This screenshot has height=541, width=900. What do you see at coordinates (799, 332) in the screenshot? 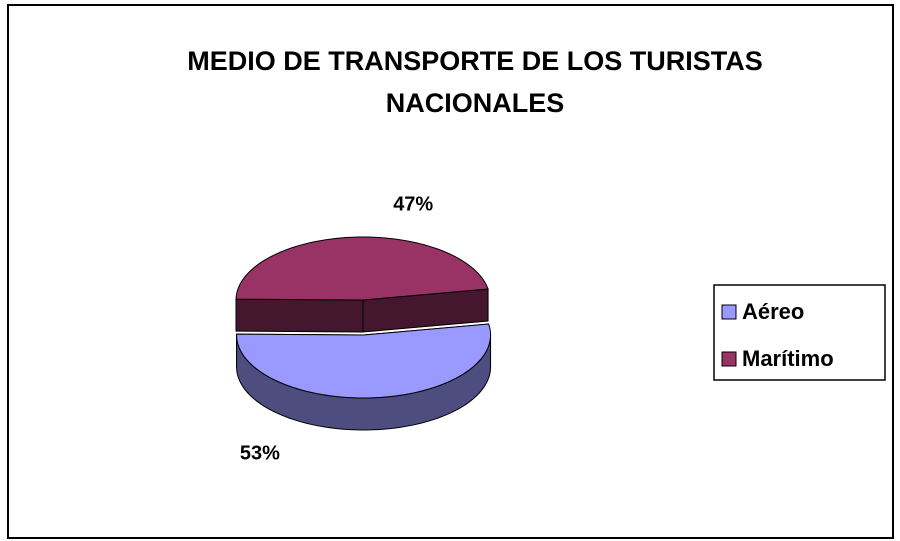
I see `legend-box` at bounding box center [799, 332].